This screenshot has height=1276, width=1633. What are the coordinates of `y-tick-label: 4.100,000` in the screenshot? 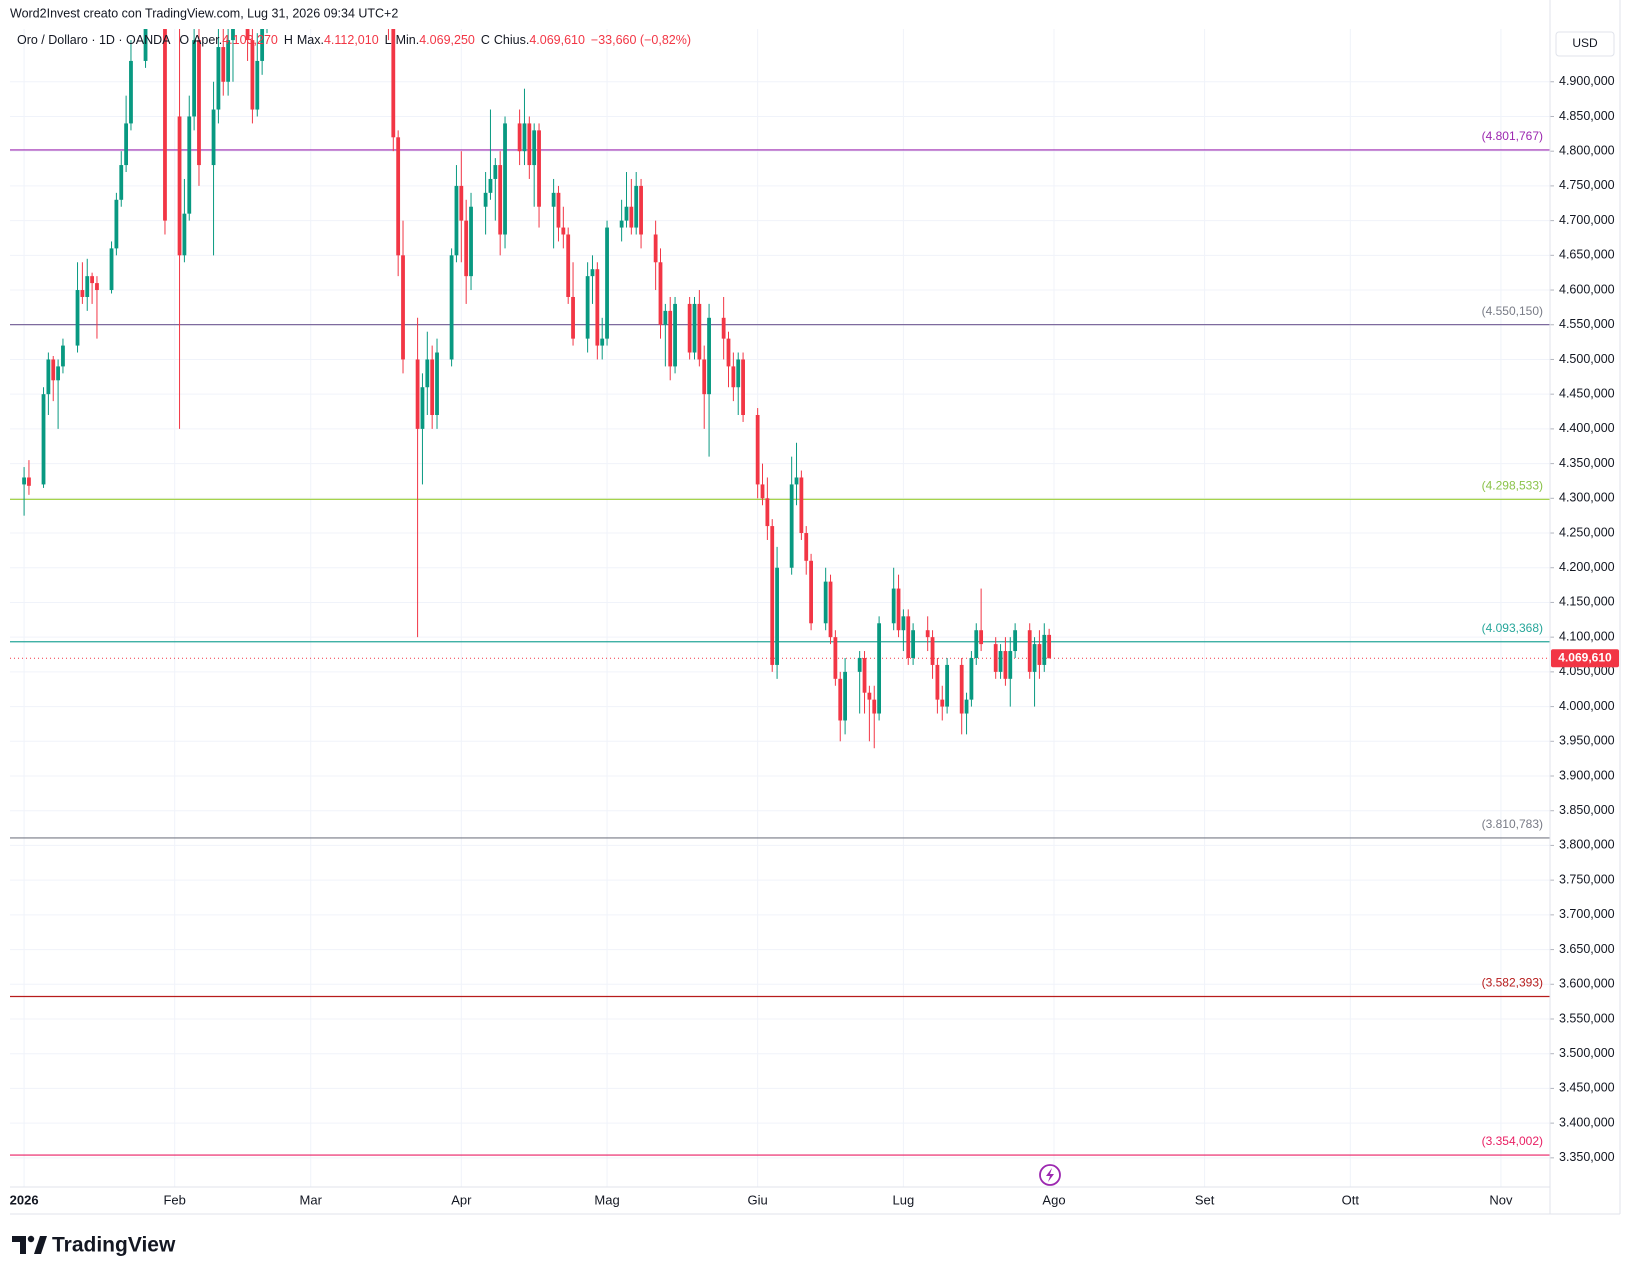 It's located at (1587, 636).